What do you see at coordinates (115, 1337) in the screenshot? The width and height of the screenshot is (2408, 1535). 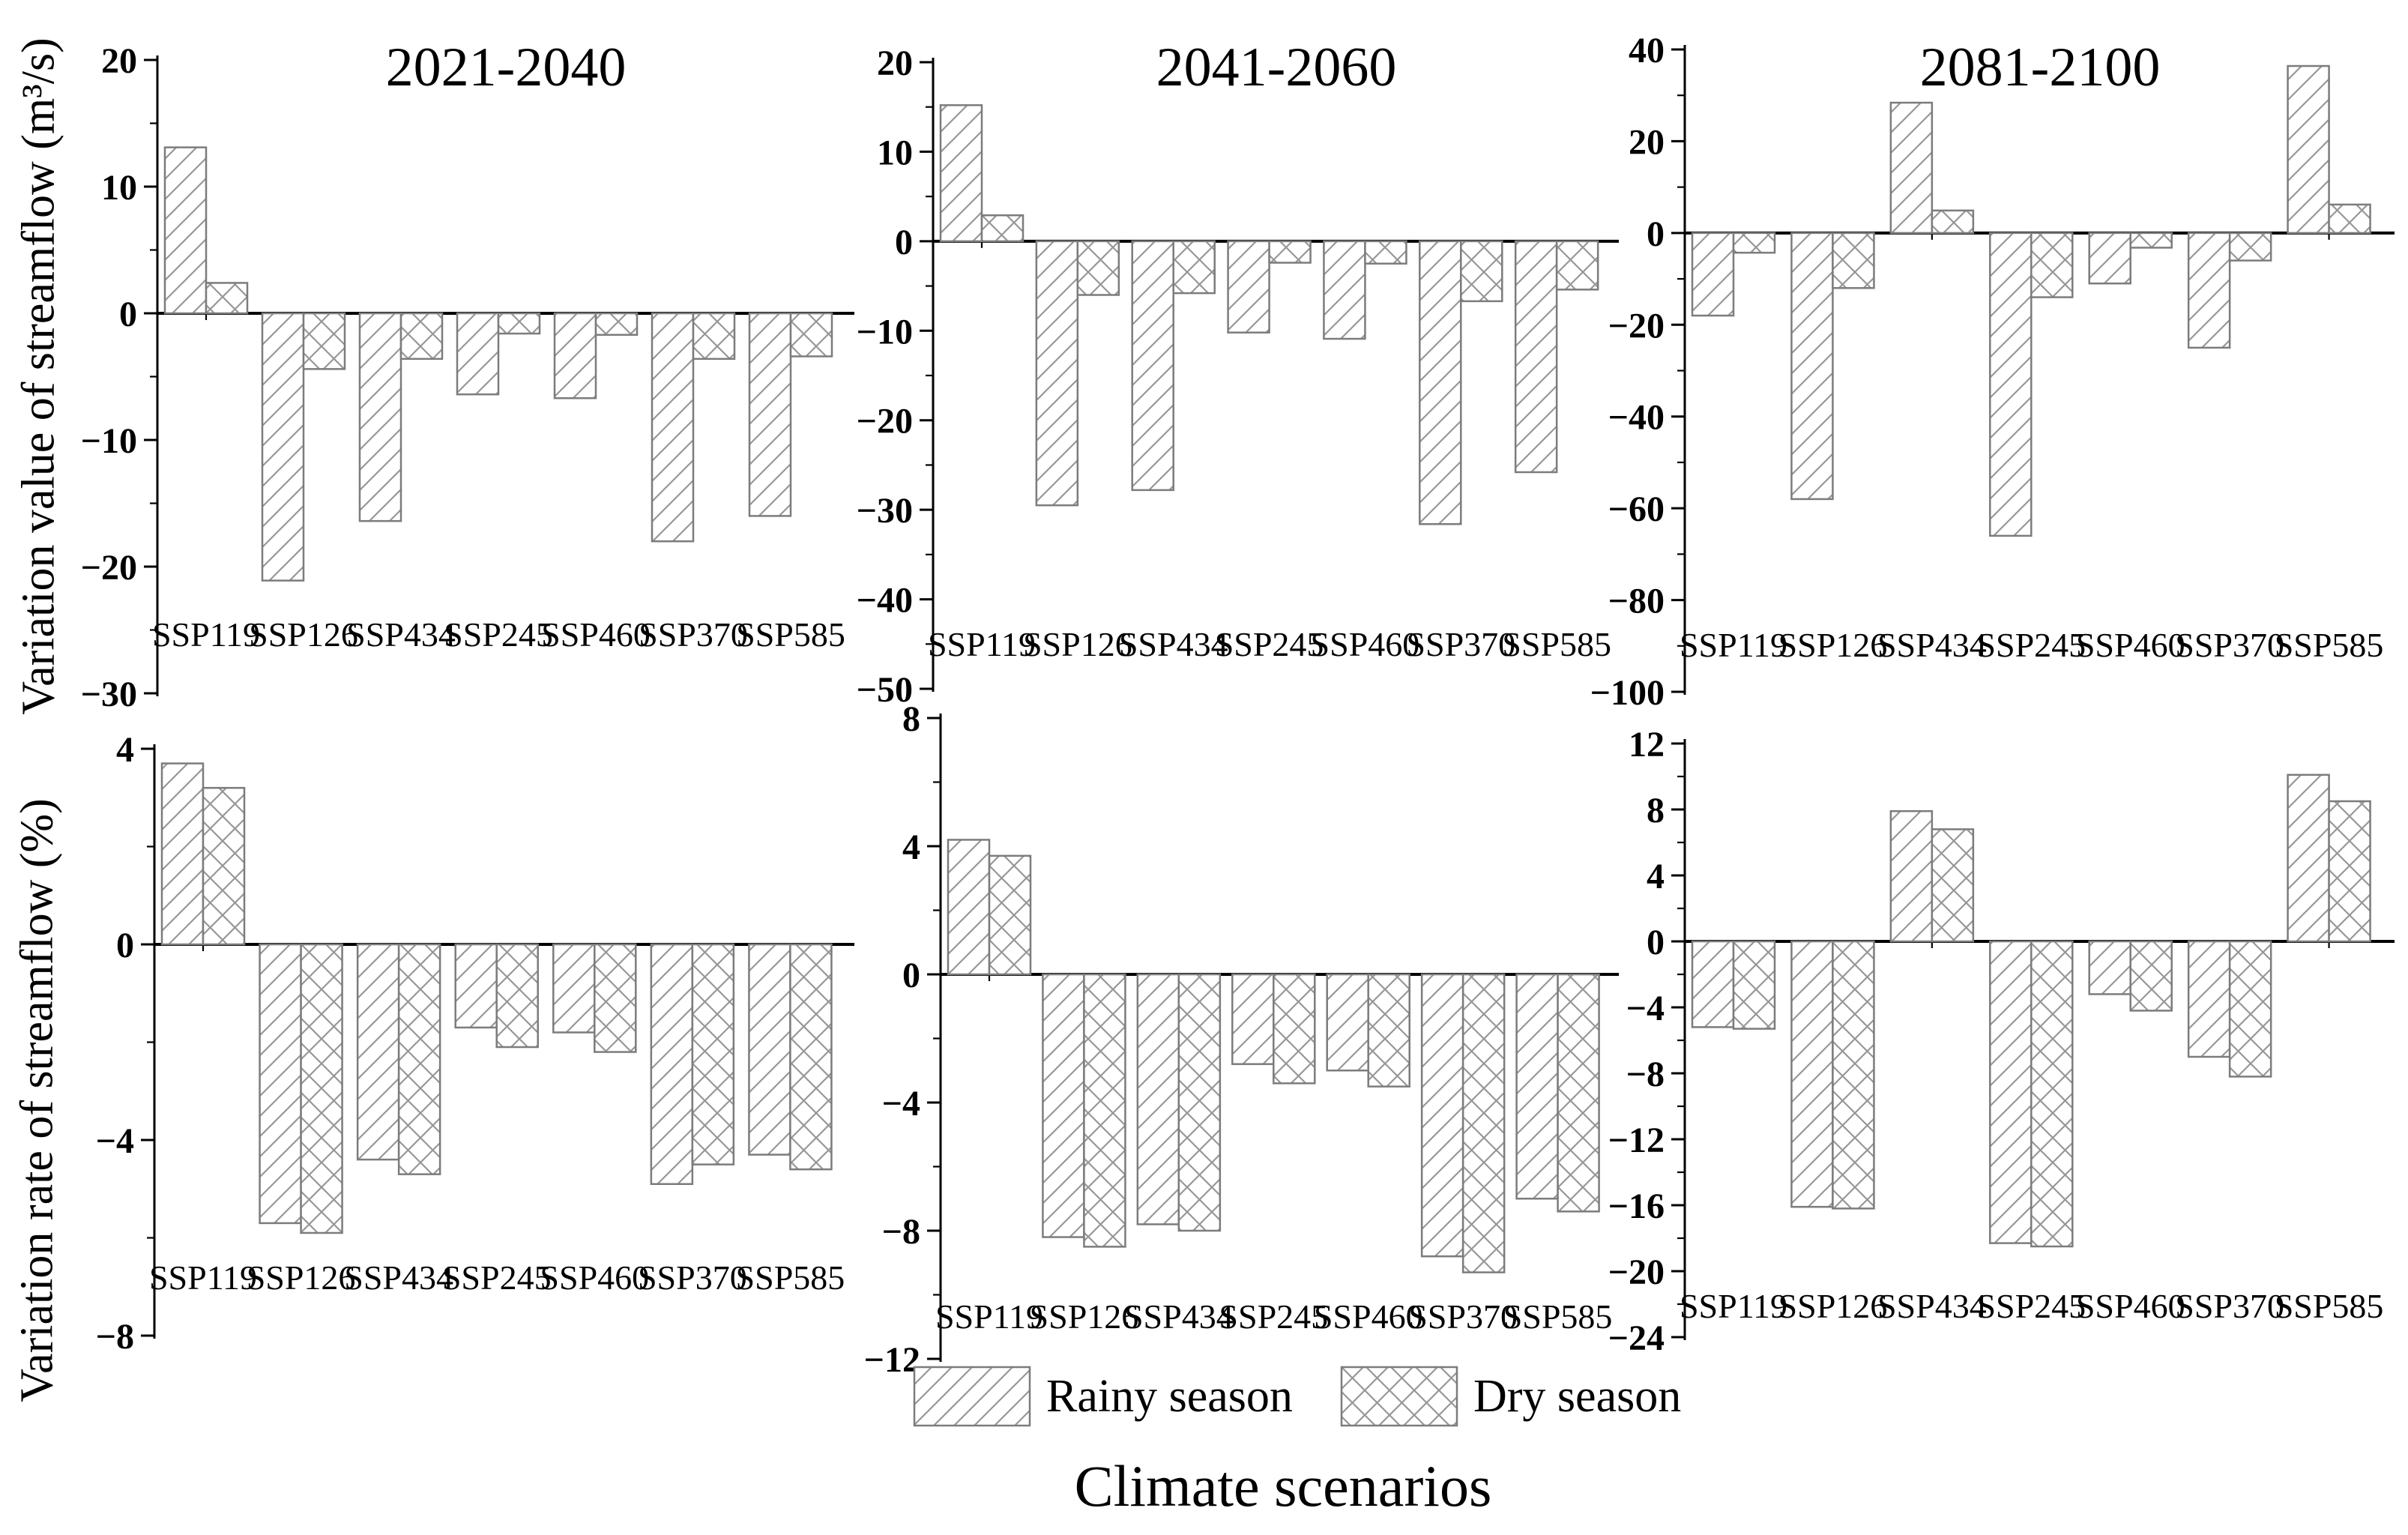 I see `y-tick-label: −8` at bounding box center [115, 1337].